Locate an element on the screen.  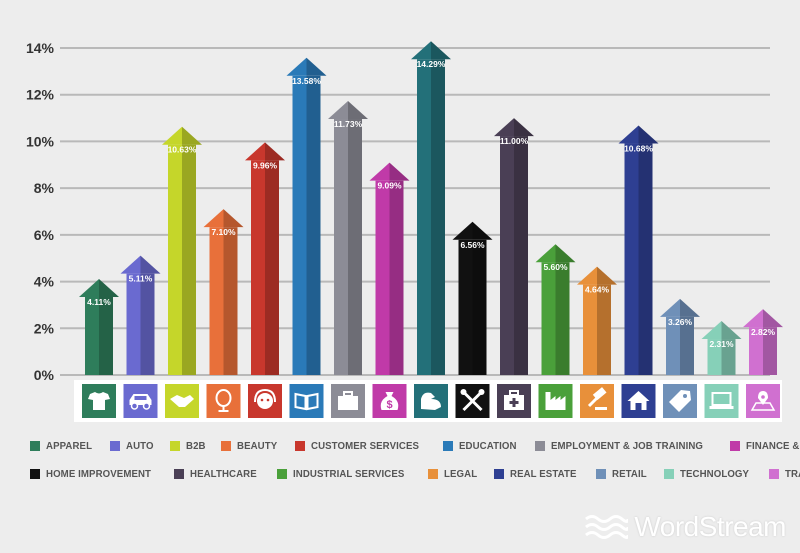
legend-label: CUSTOMER SERVICES is located at coordinates (365, 446).